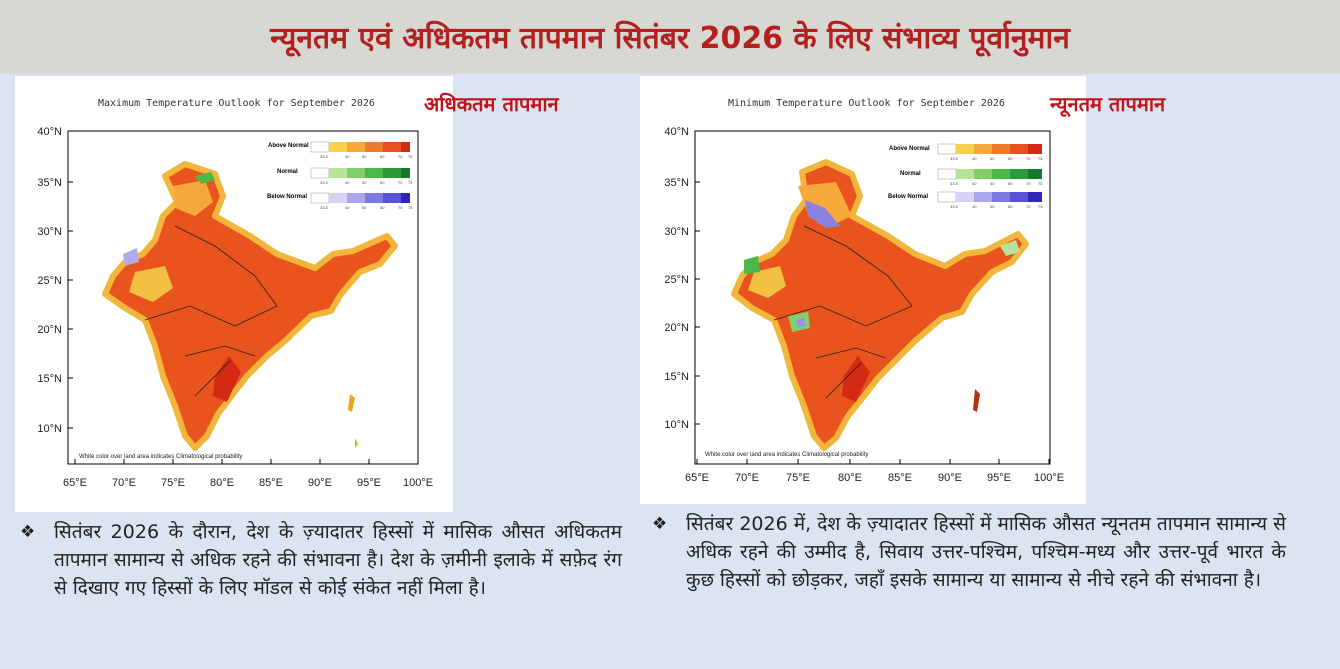 Image resolution: width=1340 pixels, height=669 pixels. What do you see at coordinates (910, 174) in the screenshot?
I see `svg-text: Normal` at bounding box center [910, 174].